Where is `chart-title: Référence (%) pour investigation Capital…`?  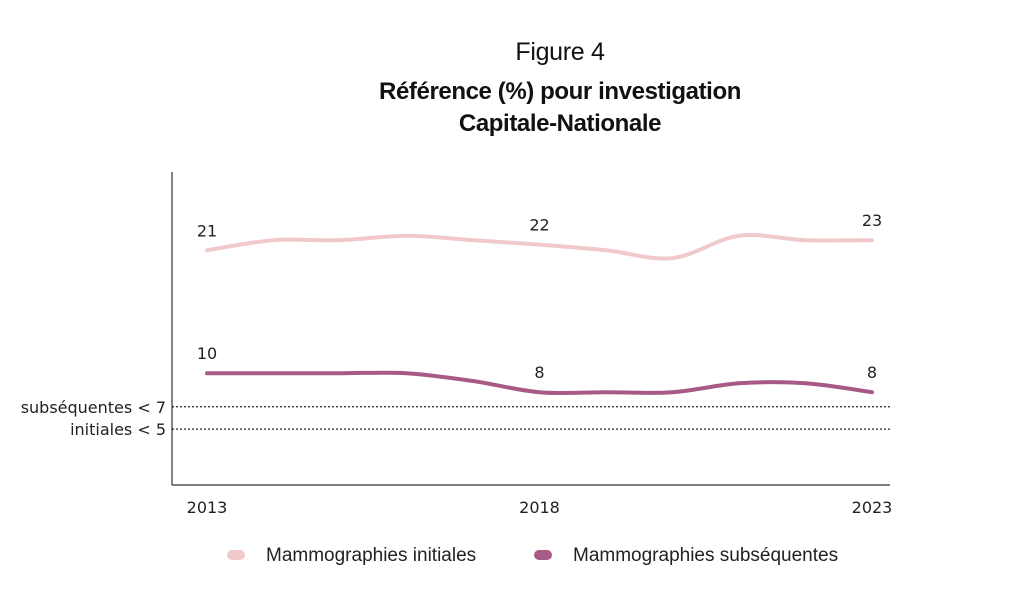
chart-title: Référence (%) pour investigation Capital… is located at coordinates (560, 108).